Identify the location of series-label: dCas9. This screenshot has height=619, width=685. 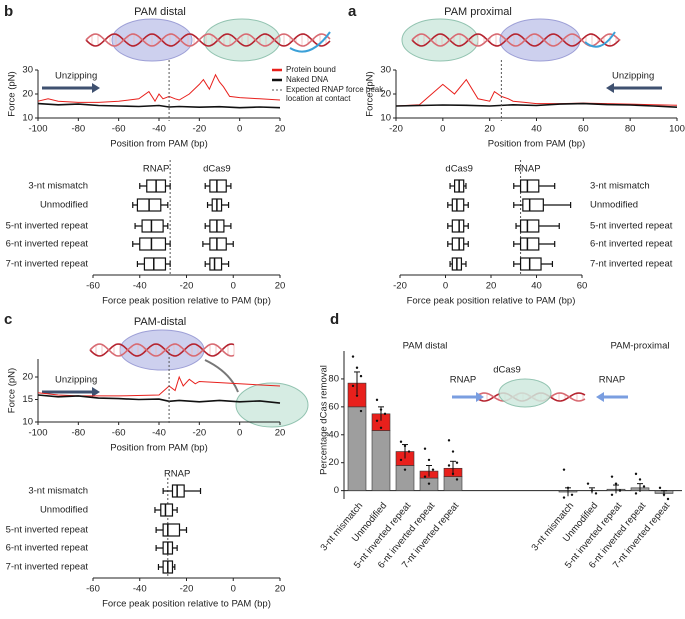
(458, 169).